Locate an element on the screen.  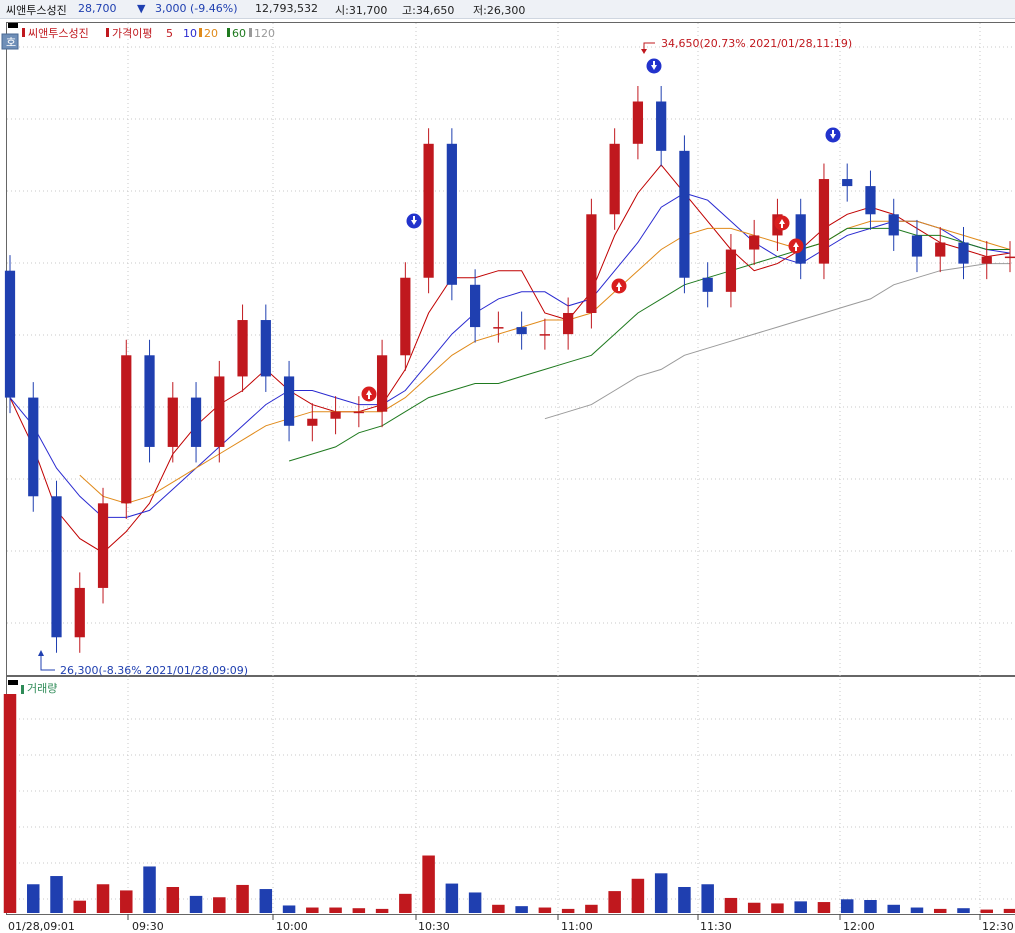
current-price: 28,700 is located at coordinates (97, 8).